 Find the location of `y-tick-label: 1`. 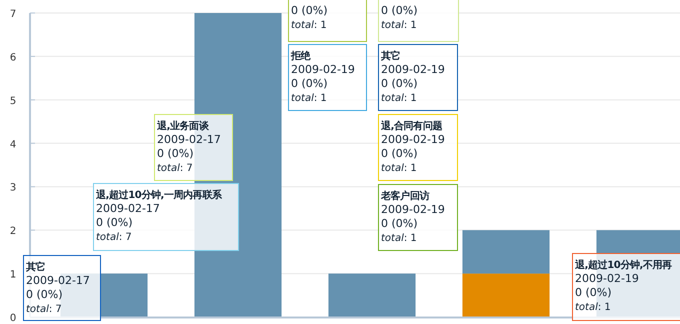

y-tick-label: 1 is located at coordinates (13, 275).